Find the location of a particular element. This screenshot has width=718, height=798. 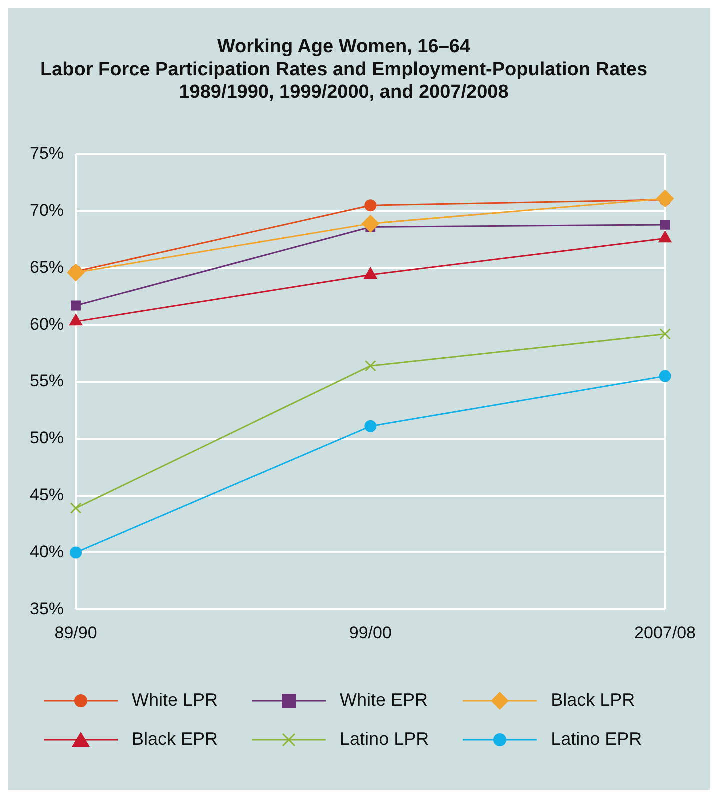

legend-label: Black LPR is located at coordinates (593, 700).